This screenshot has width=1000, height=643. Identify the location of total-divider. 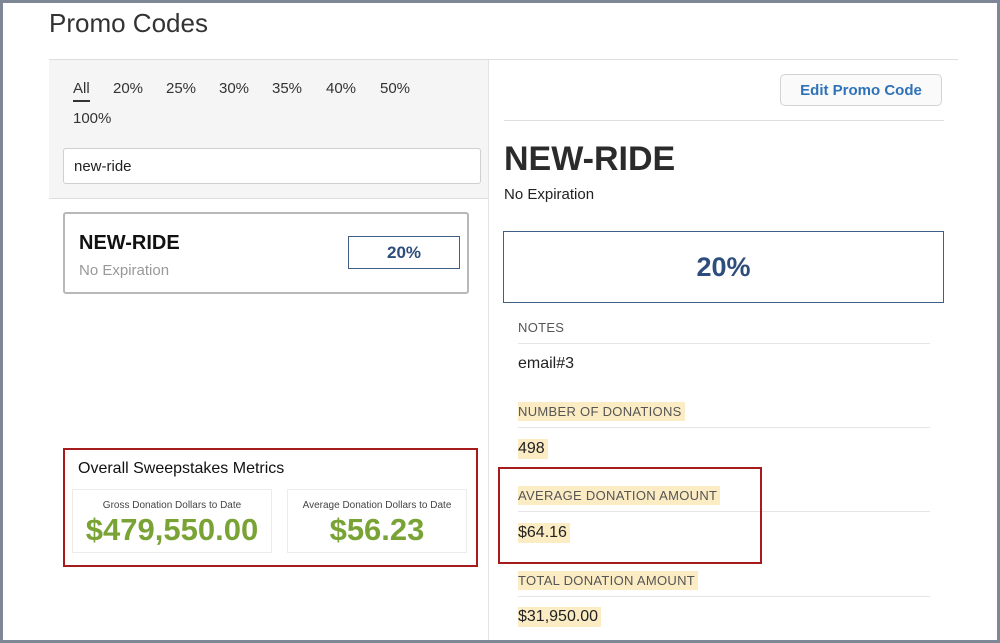
(724, 596).